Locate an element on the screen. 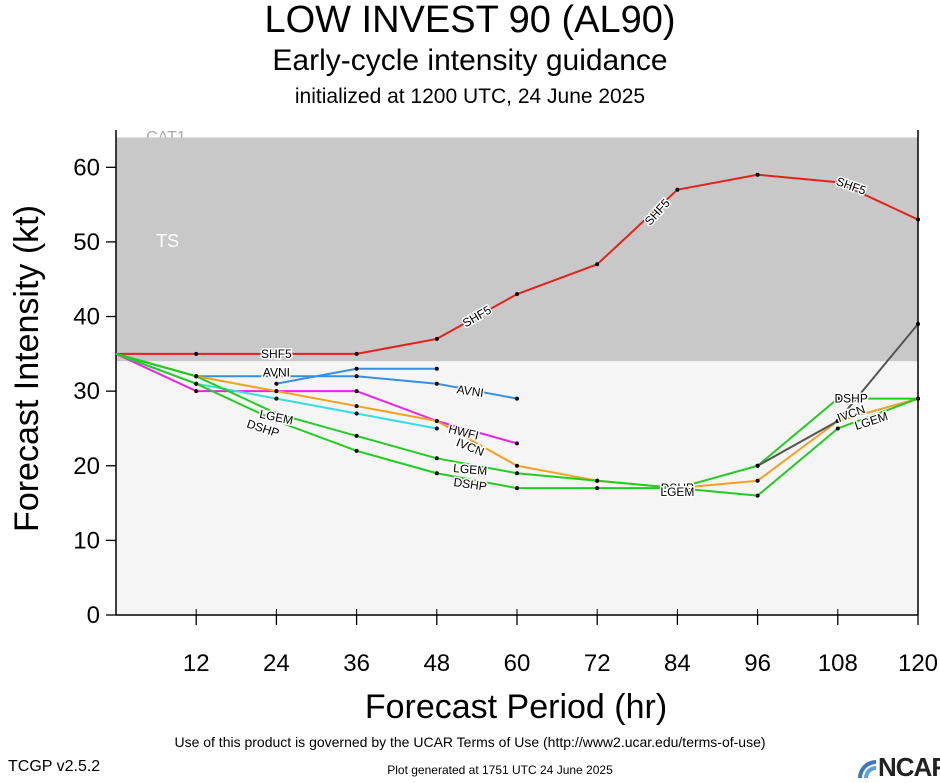  x-axis-label: Forecast Period (hr) is located at coordinates (516, 707).